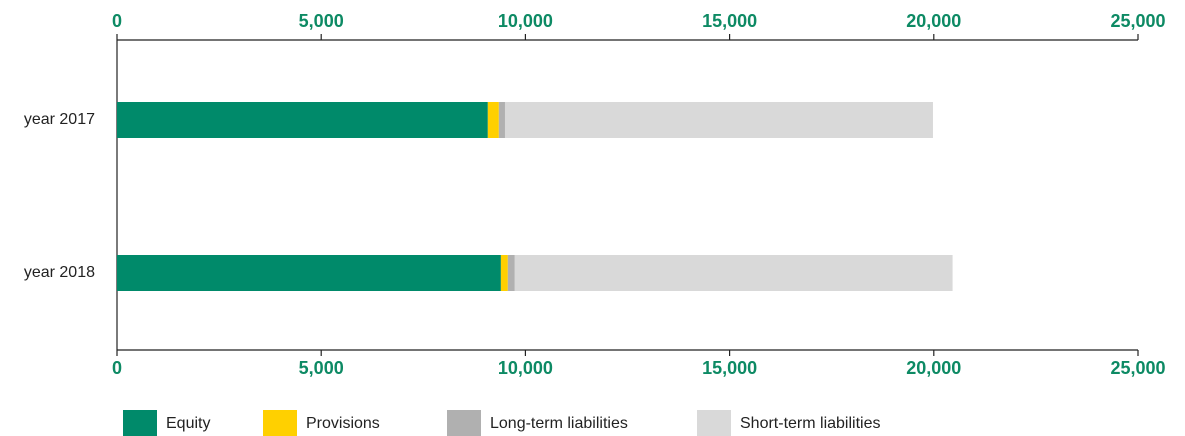 The image size is (1185, 436). I want to click on legend-label: Long-term liabilities, so click(559, 423).